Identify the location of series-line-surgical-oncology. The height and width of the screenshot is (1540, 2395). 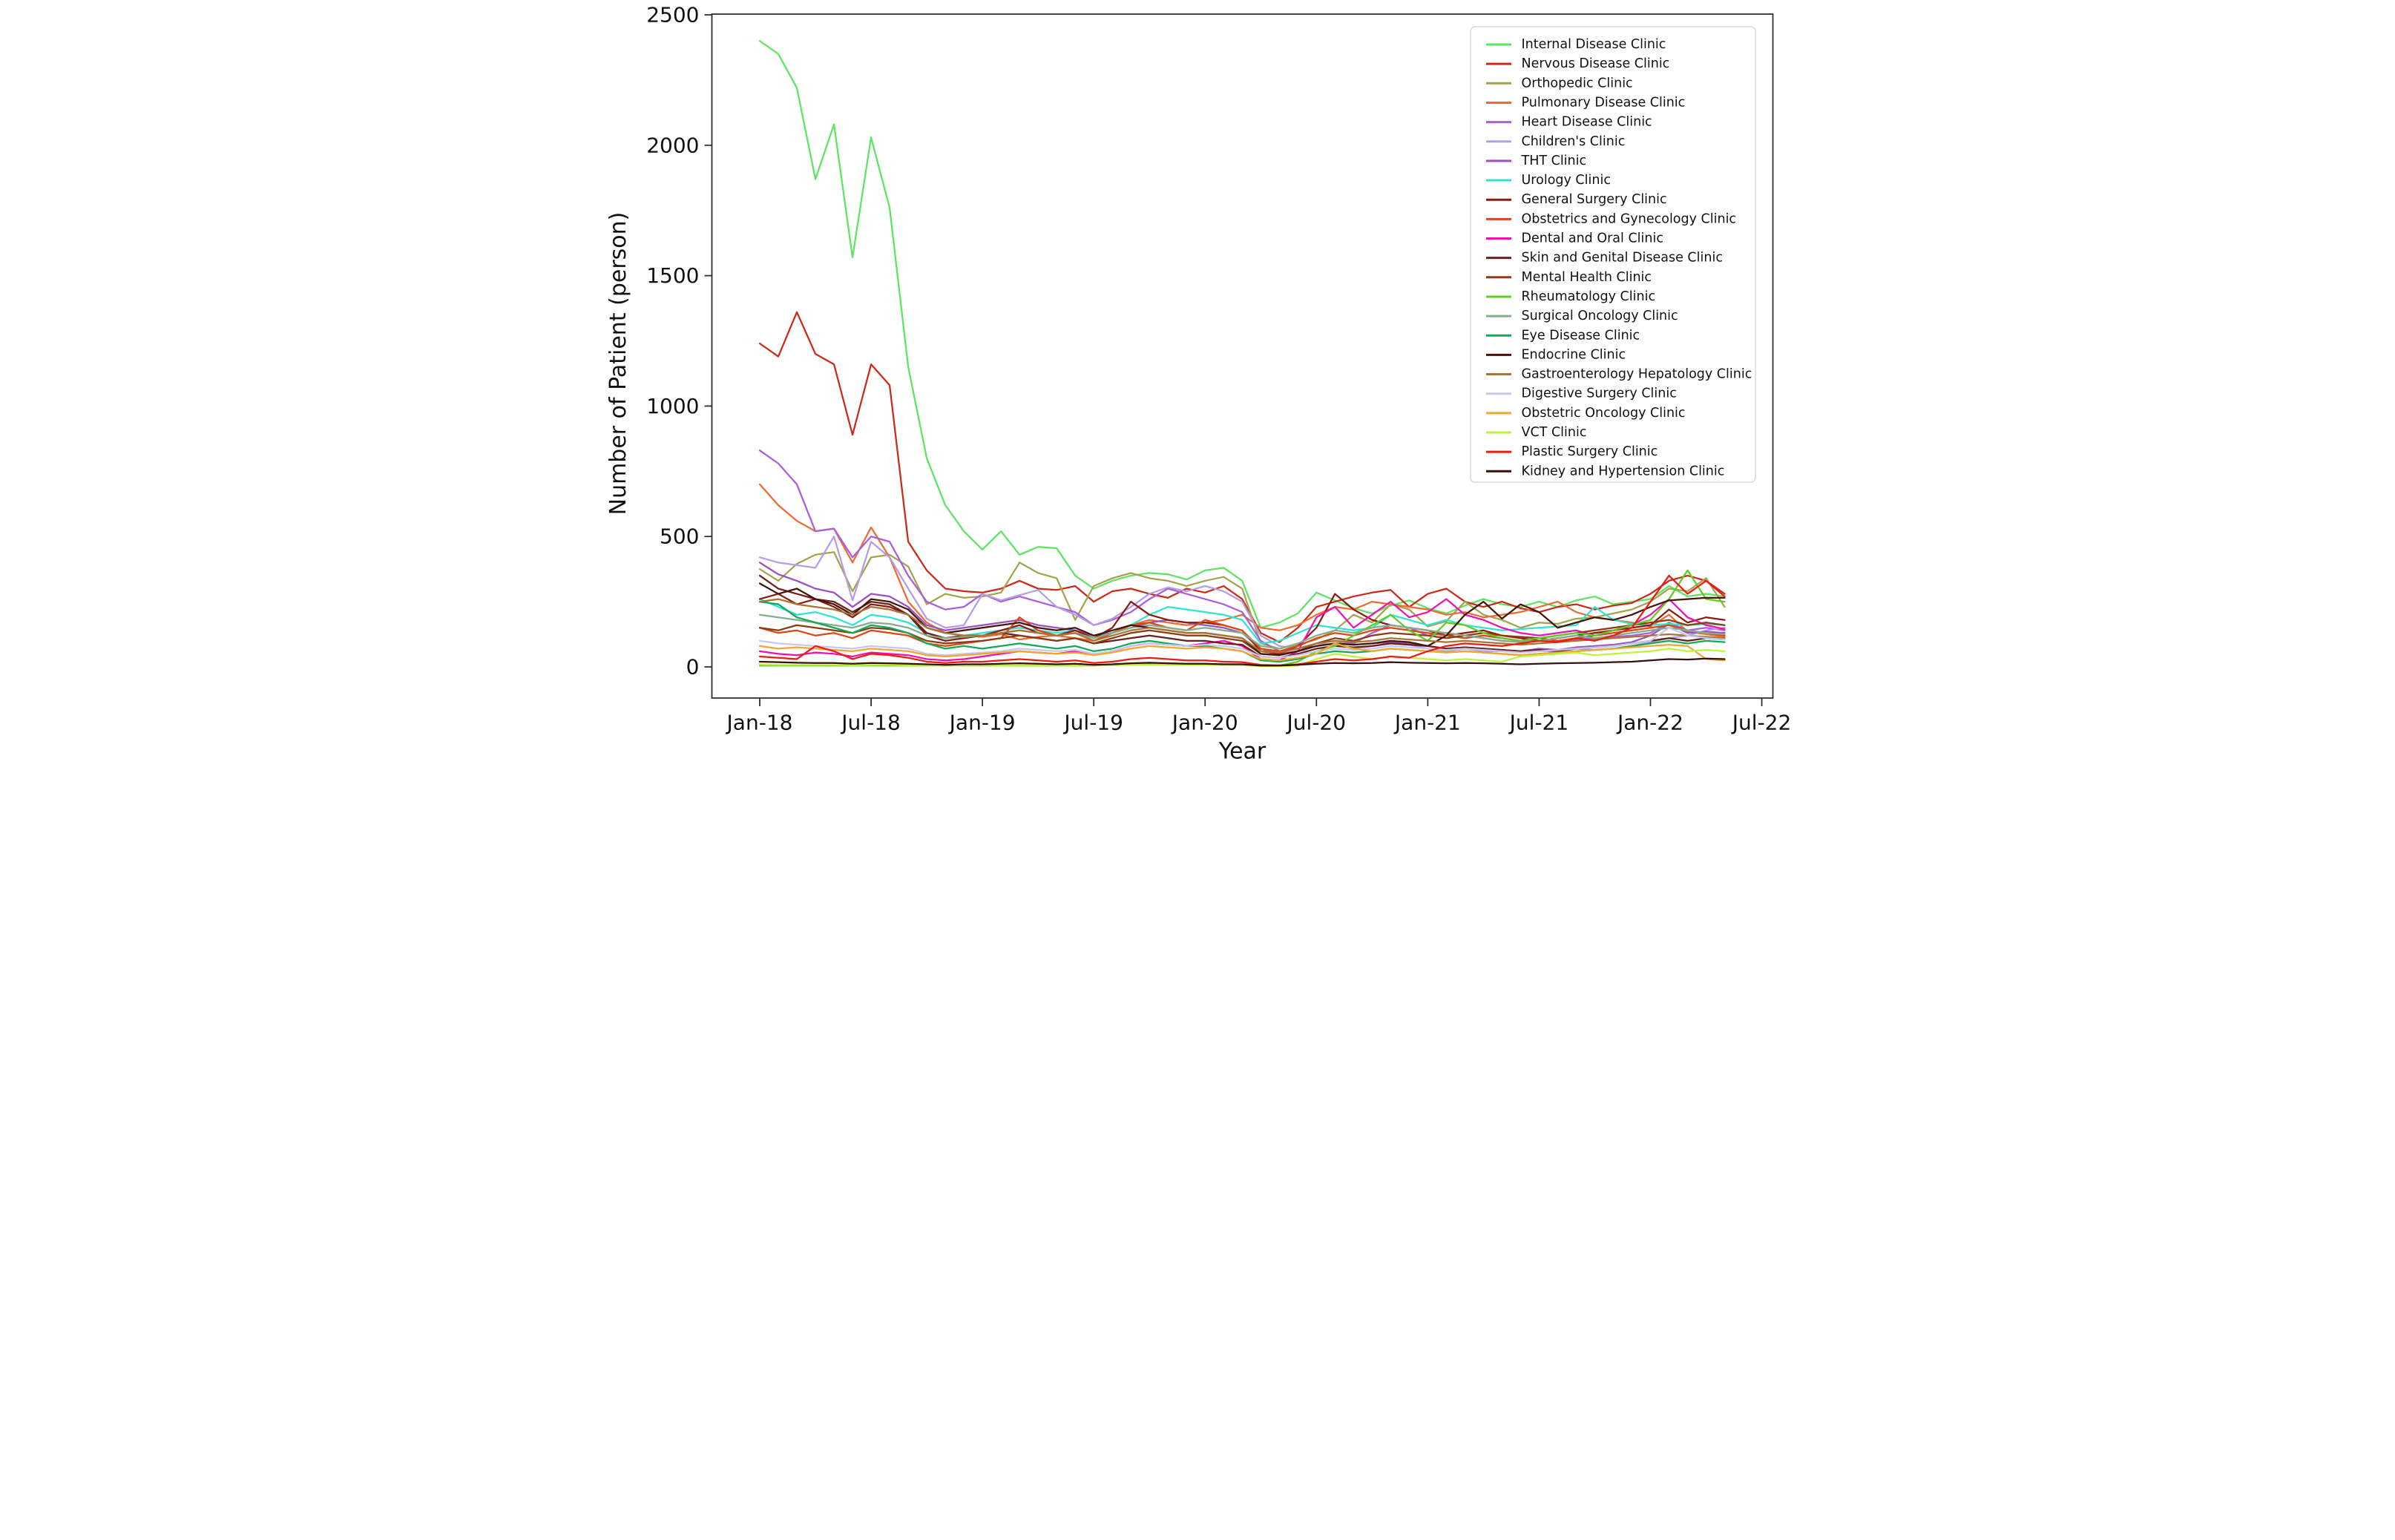
(1242, 631).